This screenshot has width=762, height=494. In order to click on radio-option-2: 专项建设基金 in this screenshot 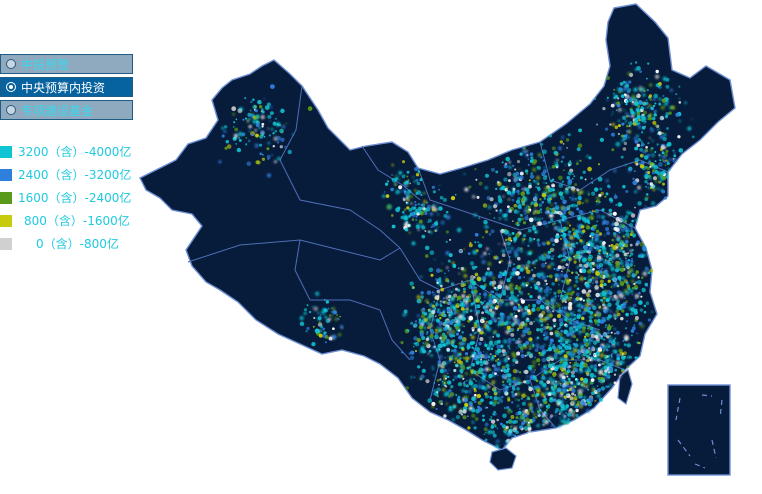, I will do `click(66, 110)`.